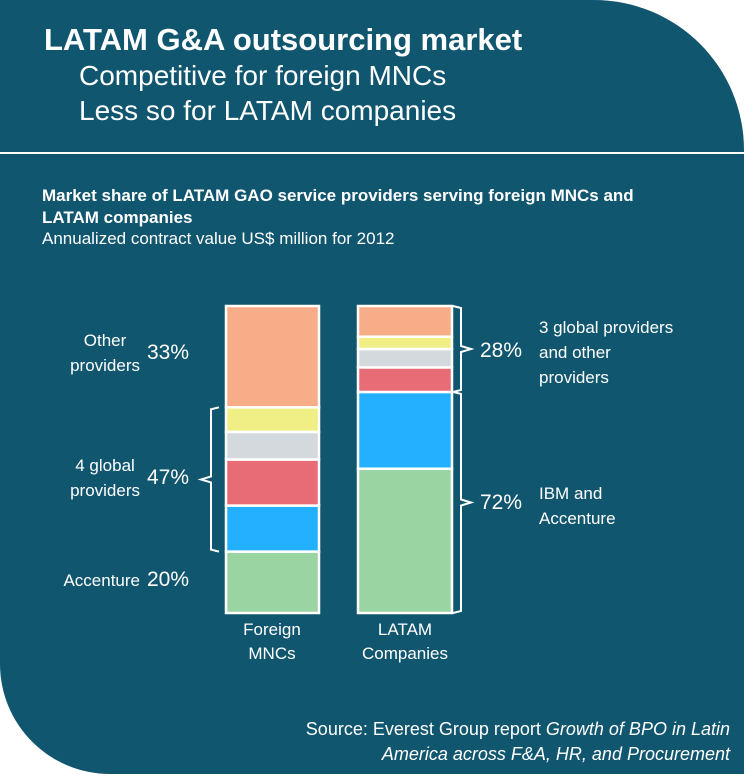  Describe the element at coordinates (405, 629) in the screenshot. I see `label-line: LATAM` at that location.